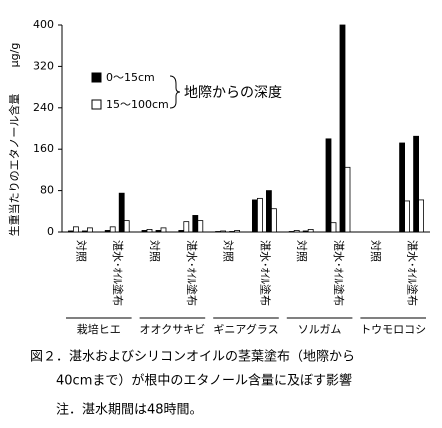  What do you see at coordinates (43, 148) in the screenshot?
I see `y-tick-label: 160` at bounding box center [43, 148].